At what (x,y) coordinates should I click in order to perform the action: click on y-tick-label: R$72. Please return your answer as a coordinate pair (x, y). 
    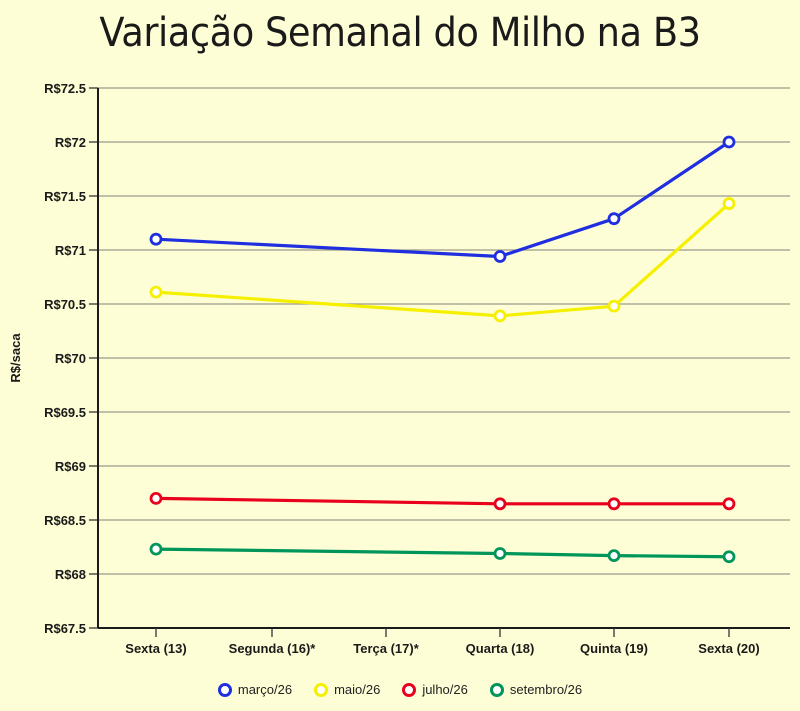
    Looking at the image, I should click on (70, 142).